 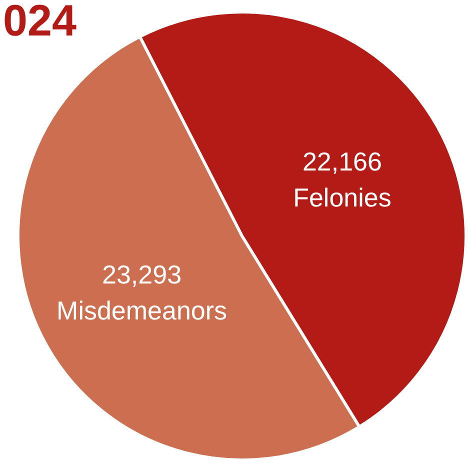 I want to click on slice-label: Misdemeanors, so click(x=142, y=310).